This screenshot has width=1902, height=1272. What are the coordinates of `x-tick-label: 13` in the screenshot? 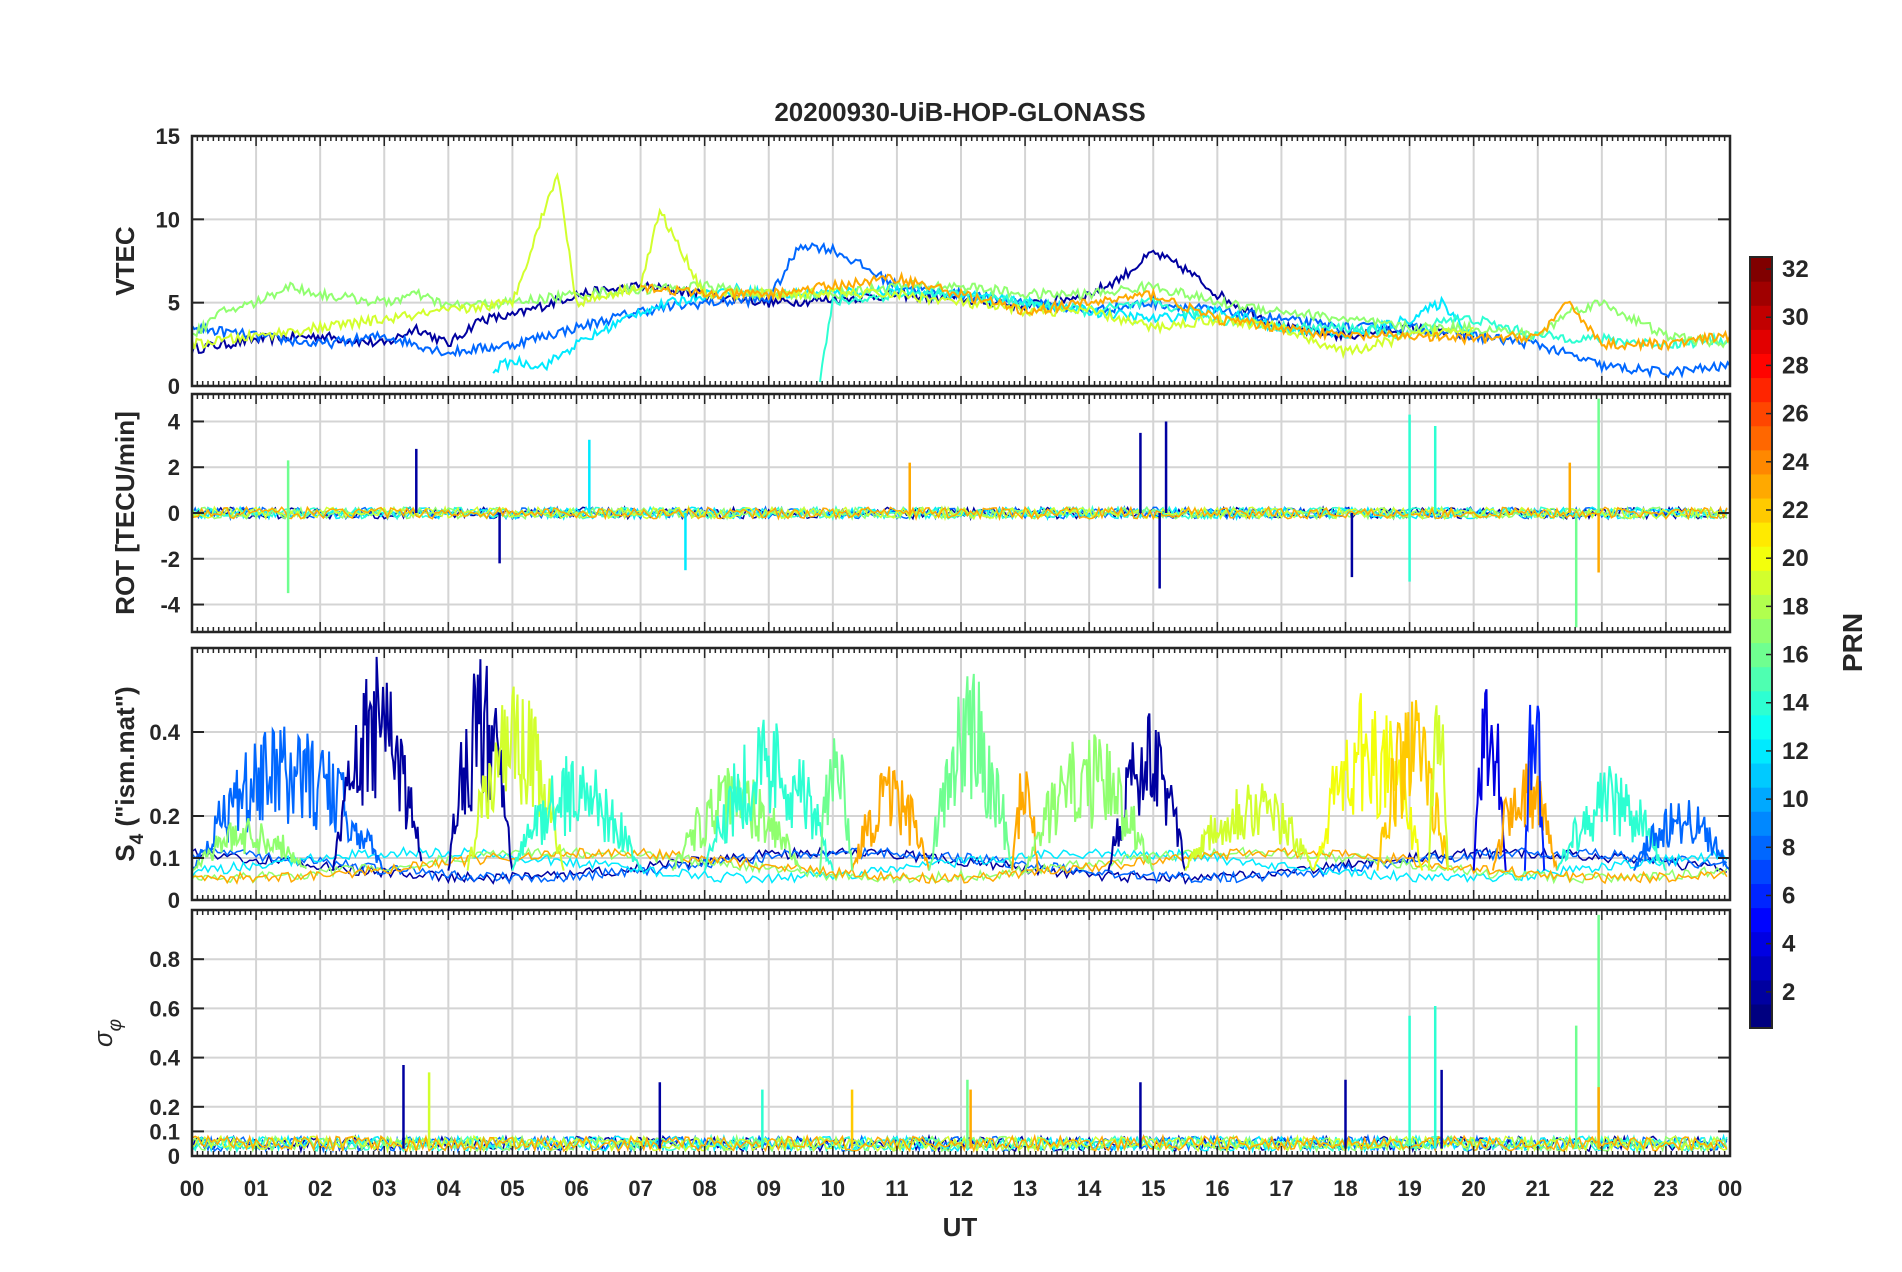 It's located at (1025, 1188).